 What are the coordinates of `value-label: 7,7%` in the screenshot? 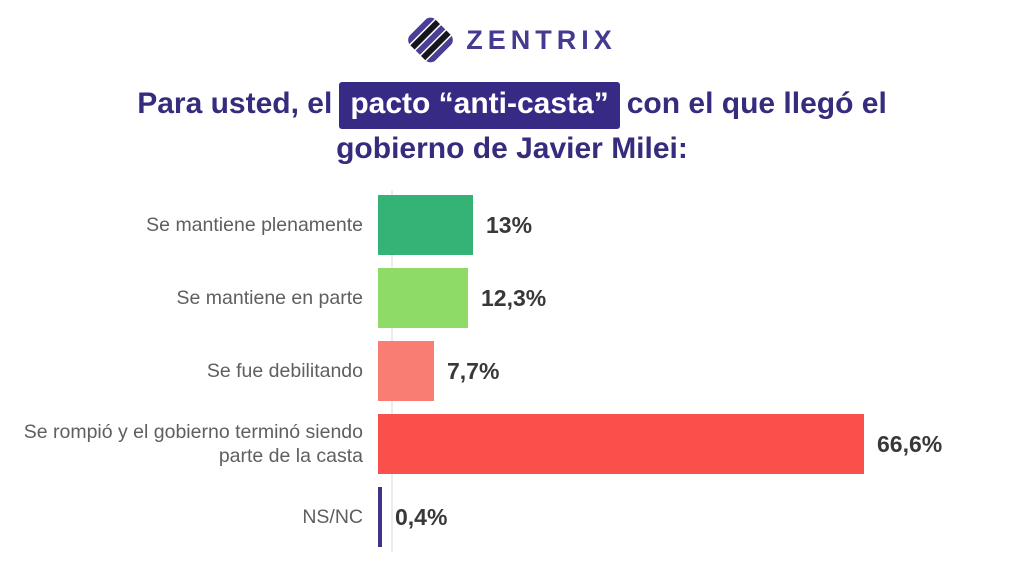 It's located at (473, 370).